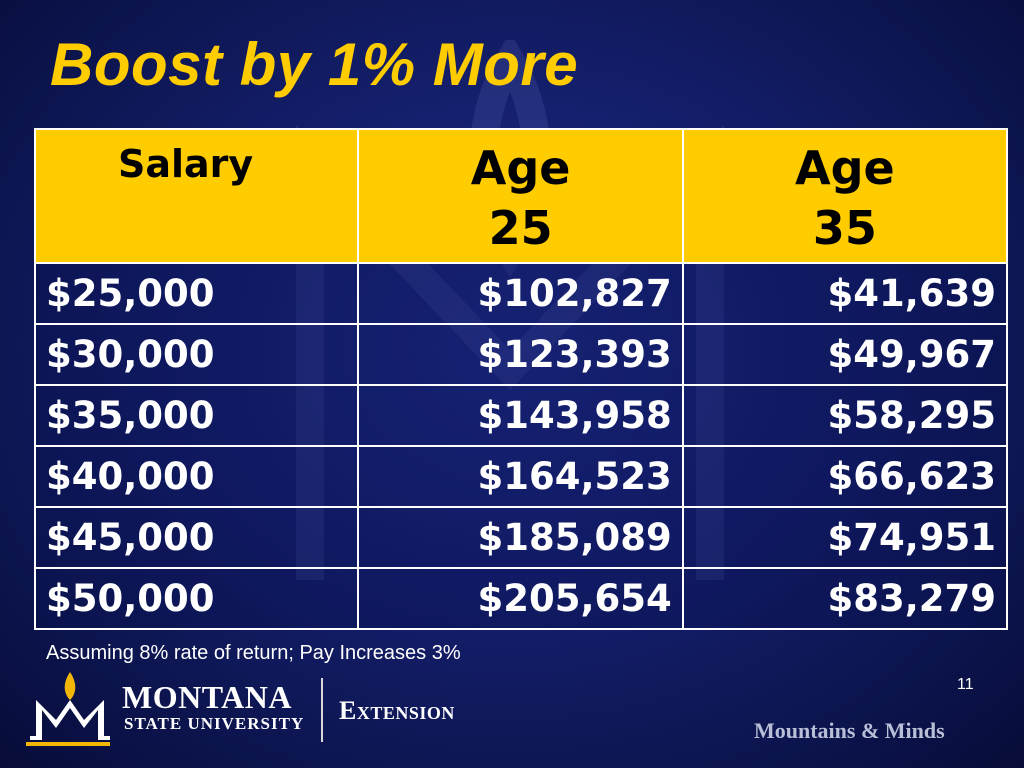 The height and width of the screenshot is (768, 1024). Describe the element at coordinates (845, 168) in the screenshot. I see `header-age-35-line1: Age` at that location.